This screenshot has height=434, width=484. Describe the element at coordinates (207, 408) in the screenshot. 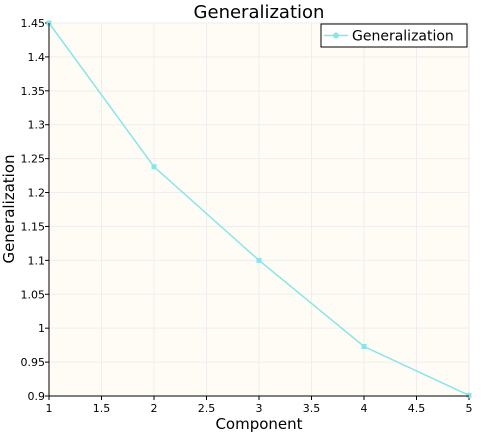

I see `x-tick-label: 2.5` at that location.